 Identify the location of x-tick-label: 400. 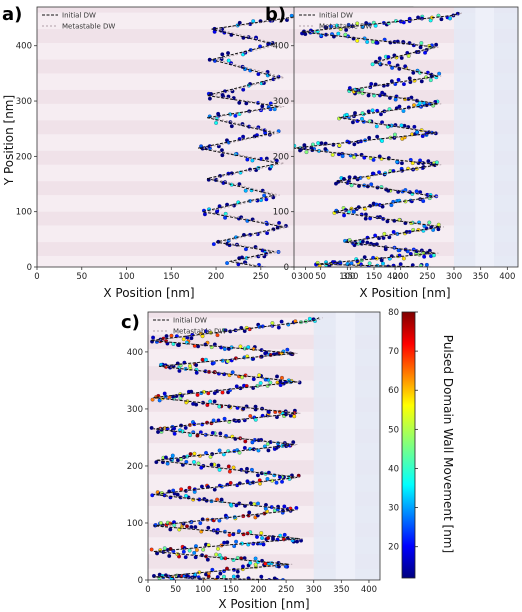
(395, 277).